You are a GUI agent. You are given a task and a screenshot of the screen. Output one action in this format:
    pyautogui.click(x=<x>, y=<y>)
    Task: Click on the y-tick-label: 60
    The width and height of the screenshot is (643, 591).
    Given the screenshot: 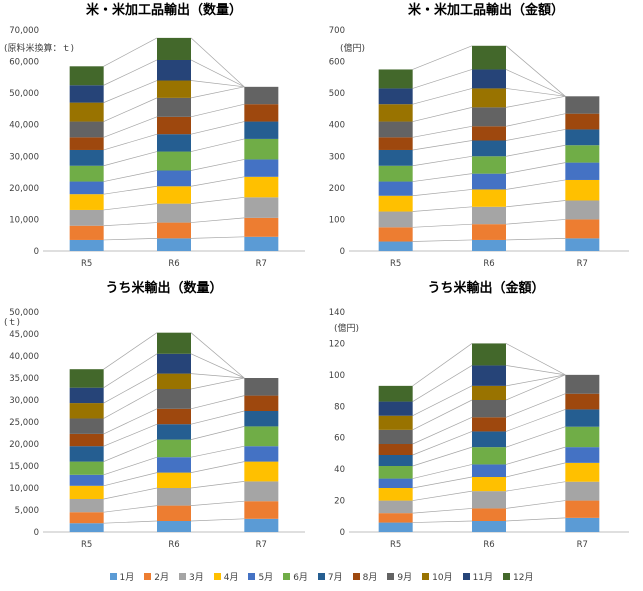 What is the action you would take?
    pyautogui.click(x=339, y=439)
    